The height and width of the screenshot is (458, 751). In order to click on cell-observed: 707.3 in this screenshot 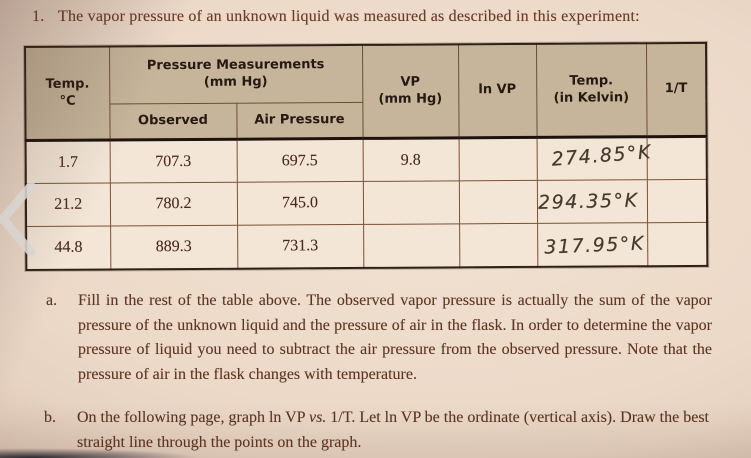, I will do `click(173, 161)`.